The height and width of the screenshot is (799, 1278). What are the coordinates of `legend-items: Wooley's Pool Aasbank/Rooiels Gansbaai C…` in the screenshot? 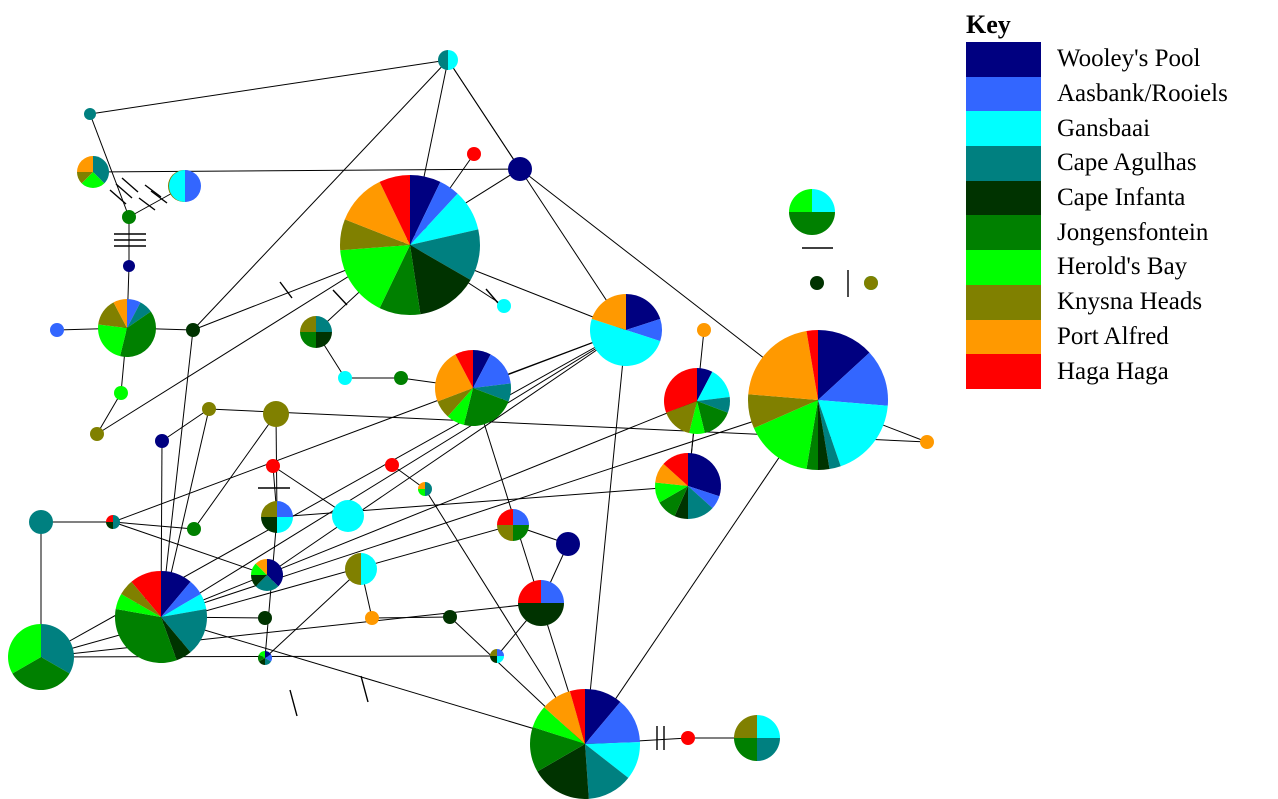 It's located at (1116, 215).